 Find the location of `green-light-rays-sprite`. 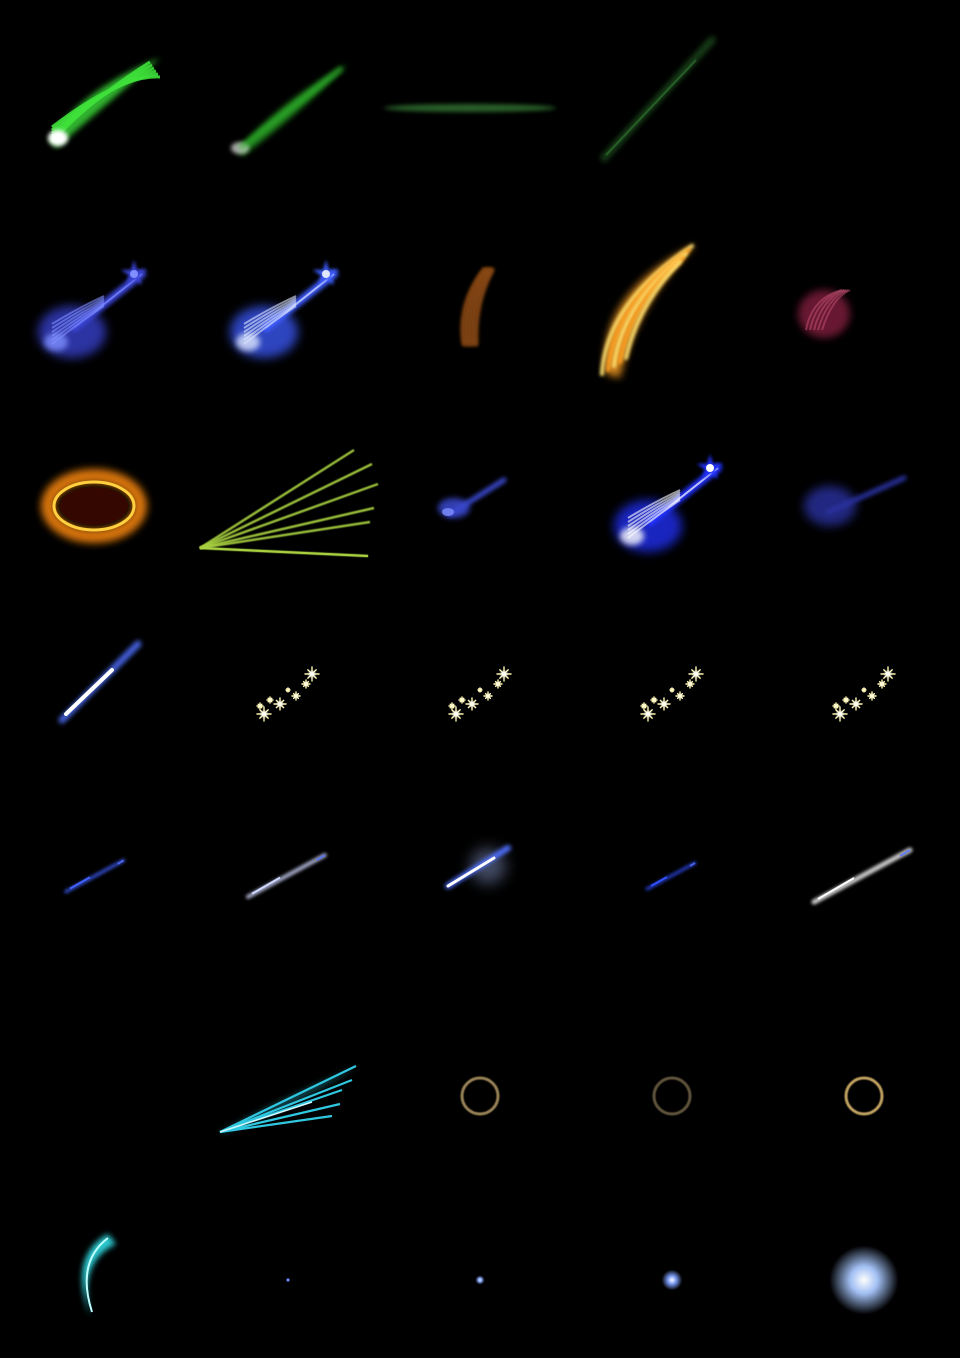

green-light-rays-sprite is located at coordinates (288, 484).